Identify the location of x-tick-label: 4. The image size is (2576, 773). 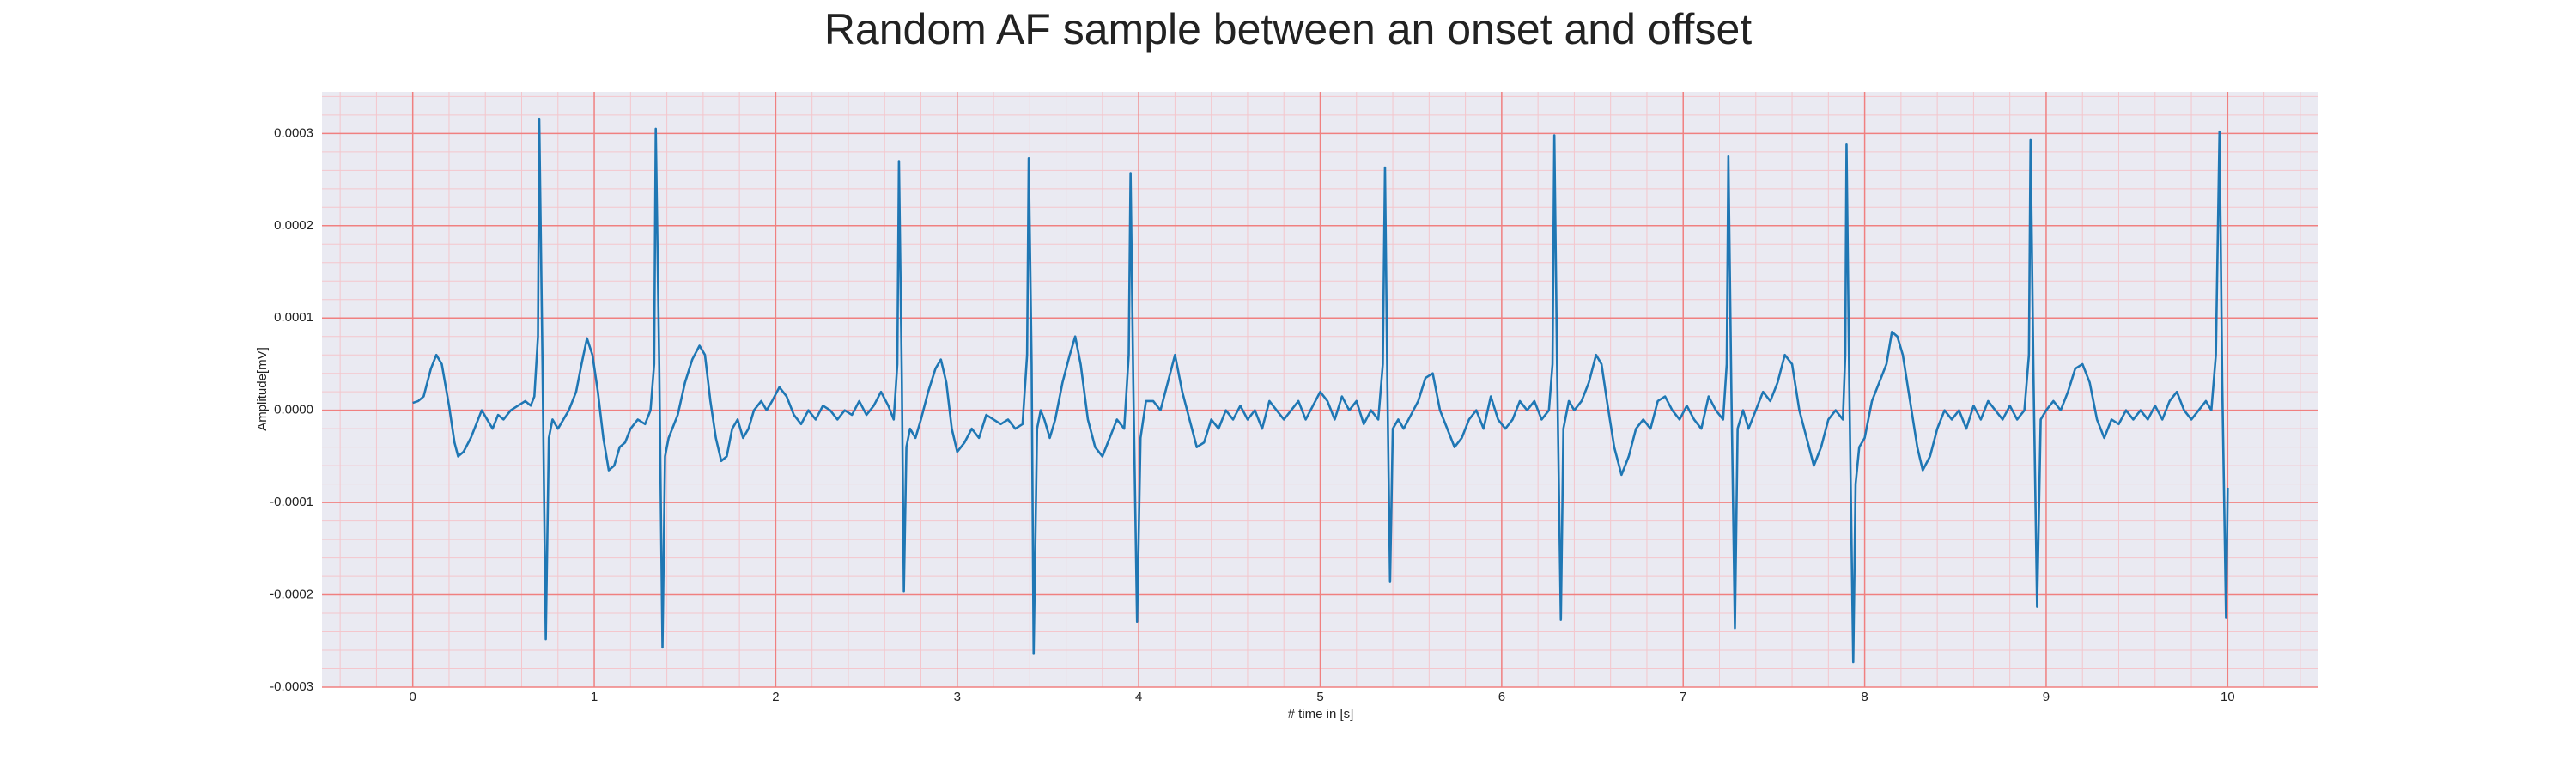
(1138, 697).